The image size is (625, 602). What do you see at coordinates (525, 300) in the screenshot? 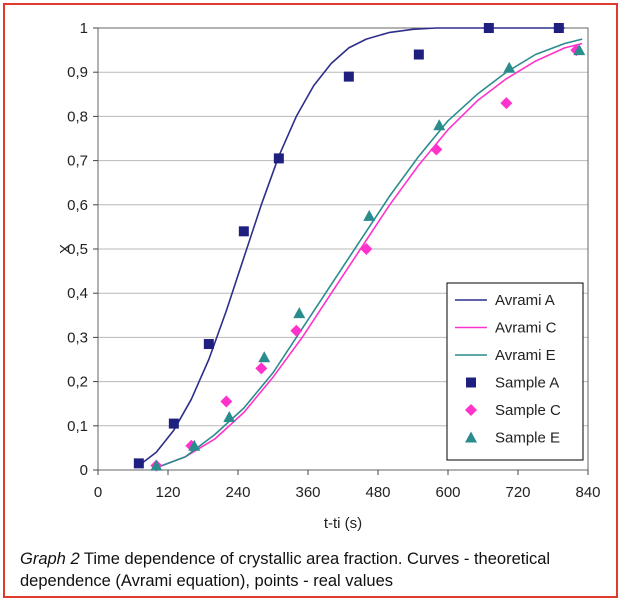
I see `legend-label-avrami-a: Avrami A` at bounding box center [525, 300].